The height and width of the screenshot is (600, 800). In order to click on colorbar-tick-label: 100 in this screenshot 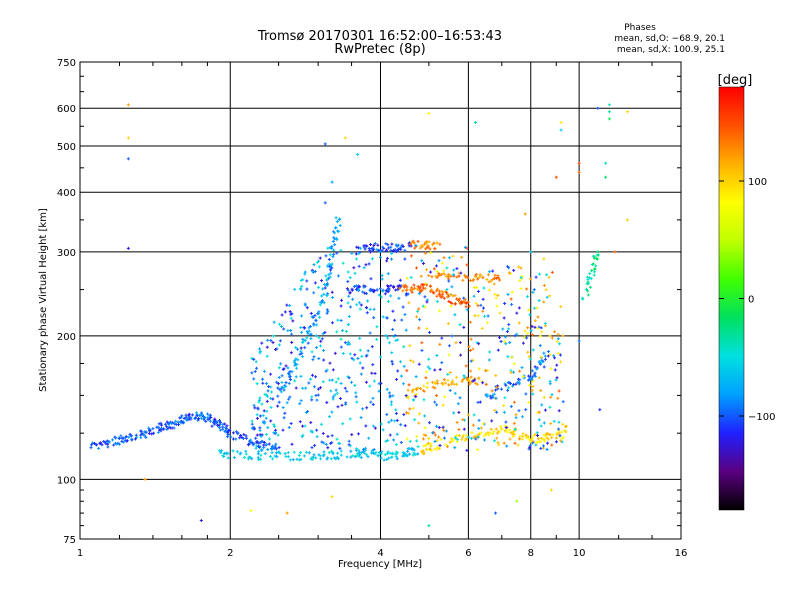, I will do `click(757, 182)`.